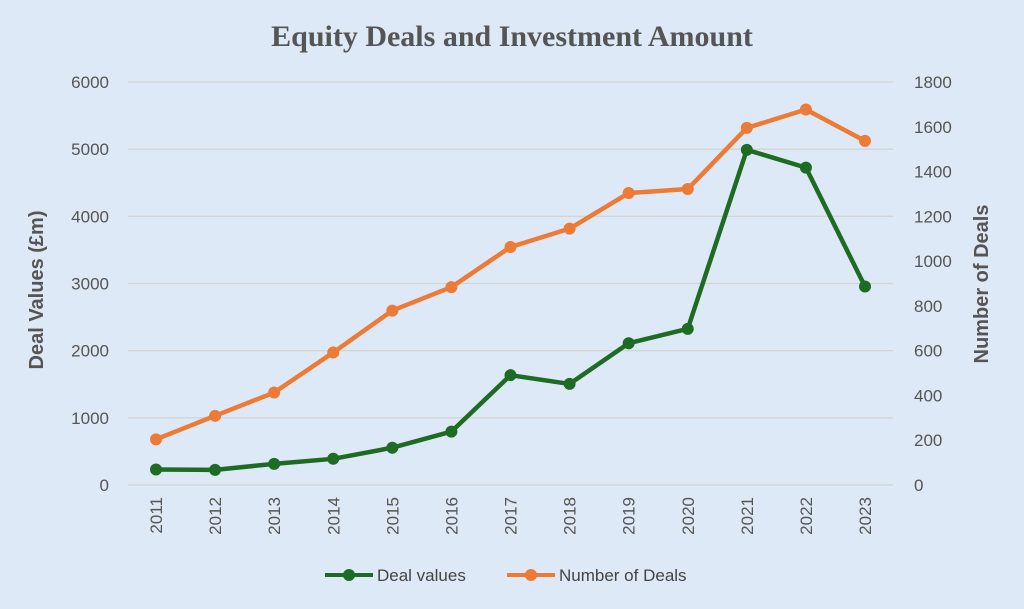  I want to click on left-axis-ticks: 0 1000 2000 3000 4000 5000 6000, so click(90, 284).